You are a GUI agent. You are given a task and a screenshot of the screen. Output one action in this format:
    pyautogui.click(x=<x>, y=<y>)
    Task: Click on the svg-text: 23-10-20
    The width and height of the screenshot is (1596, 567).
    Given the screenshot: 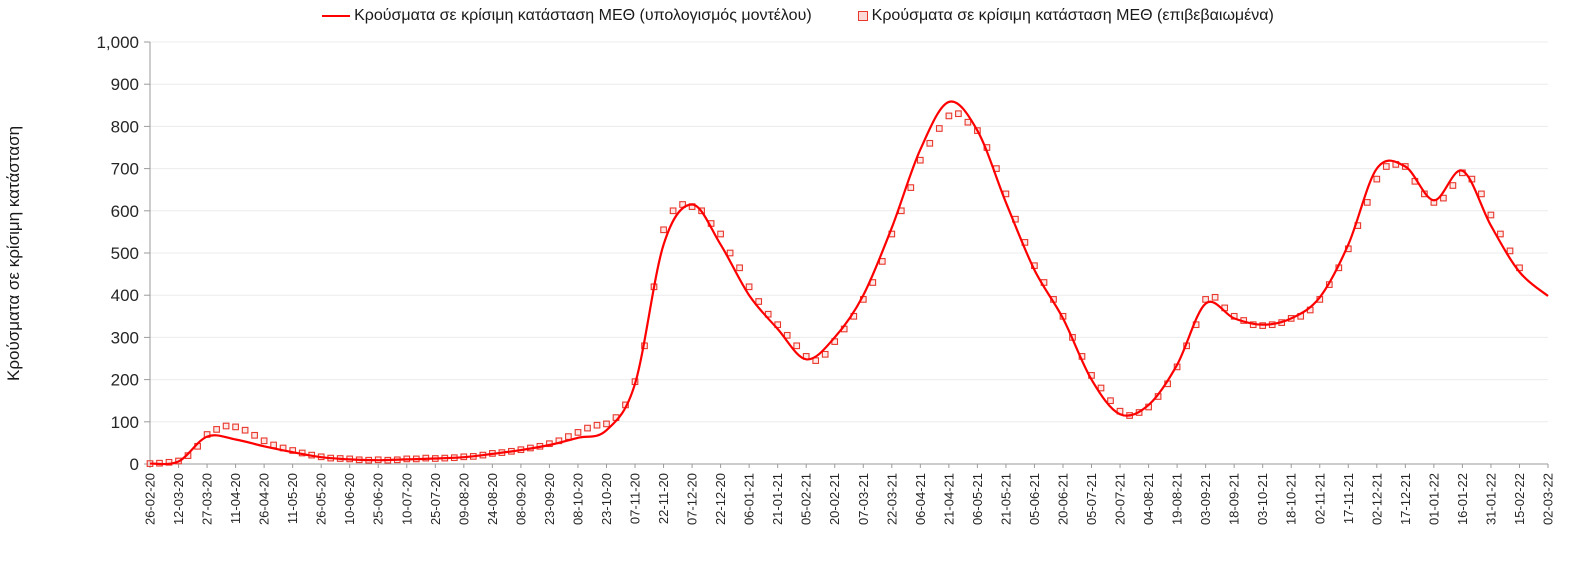 What is the action you would take?
    pyautogui.click(x=606, y=499)
    